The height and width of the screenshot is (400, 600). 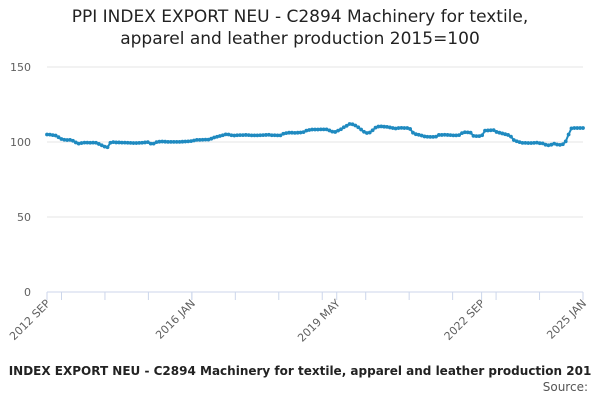 What do you see at coordinates (20, 142) in the screenshot?
I see `y-tick-label-100: 100` at bounding box center [20, 142].